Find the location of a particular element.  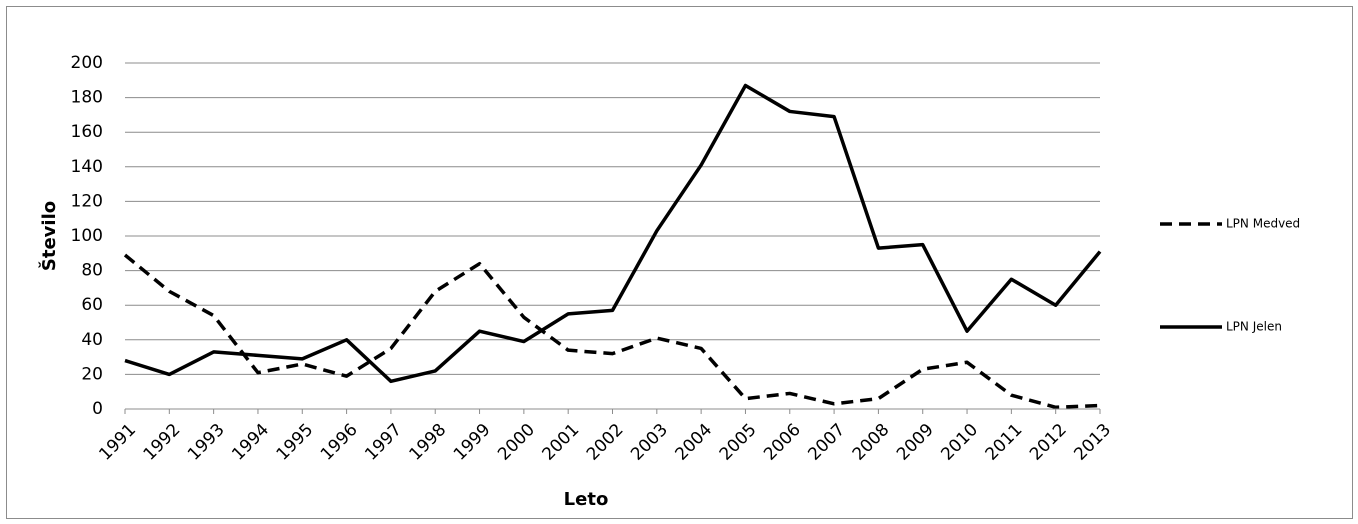

y-tick-label: 100 is located at coordinates (87, 236).